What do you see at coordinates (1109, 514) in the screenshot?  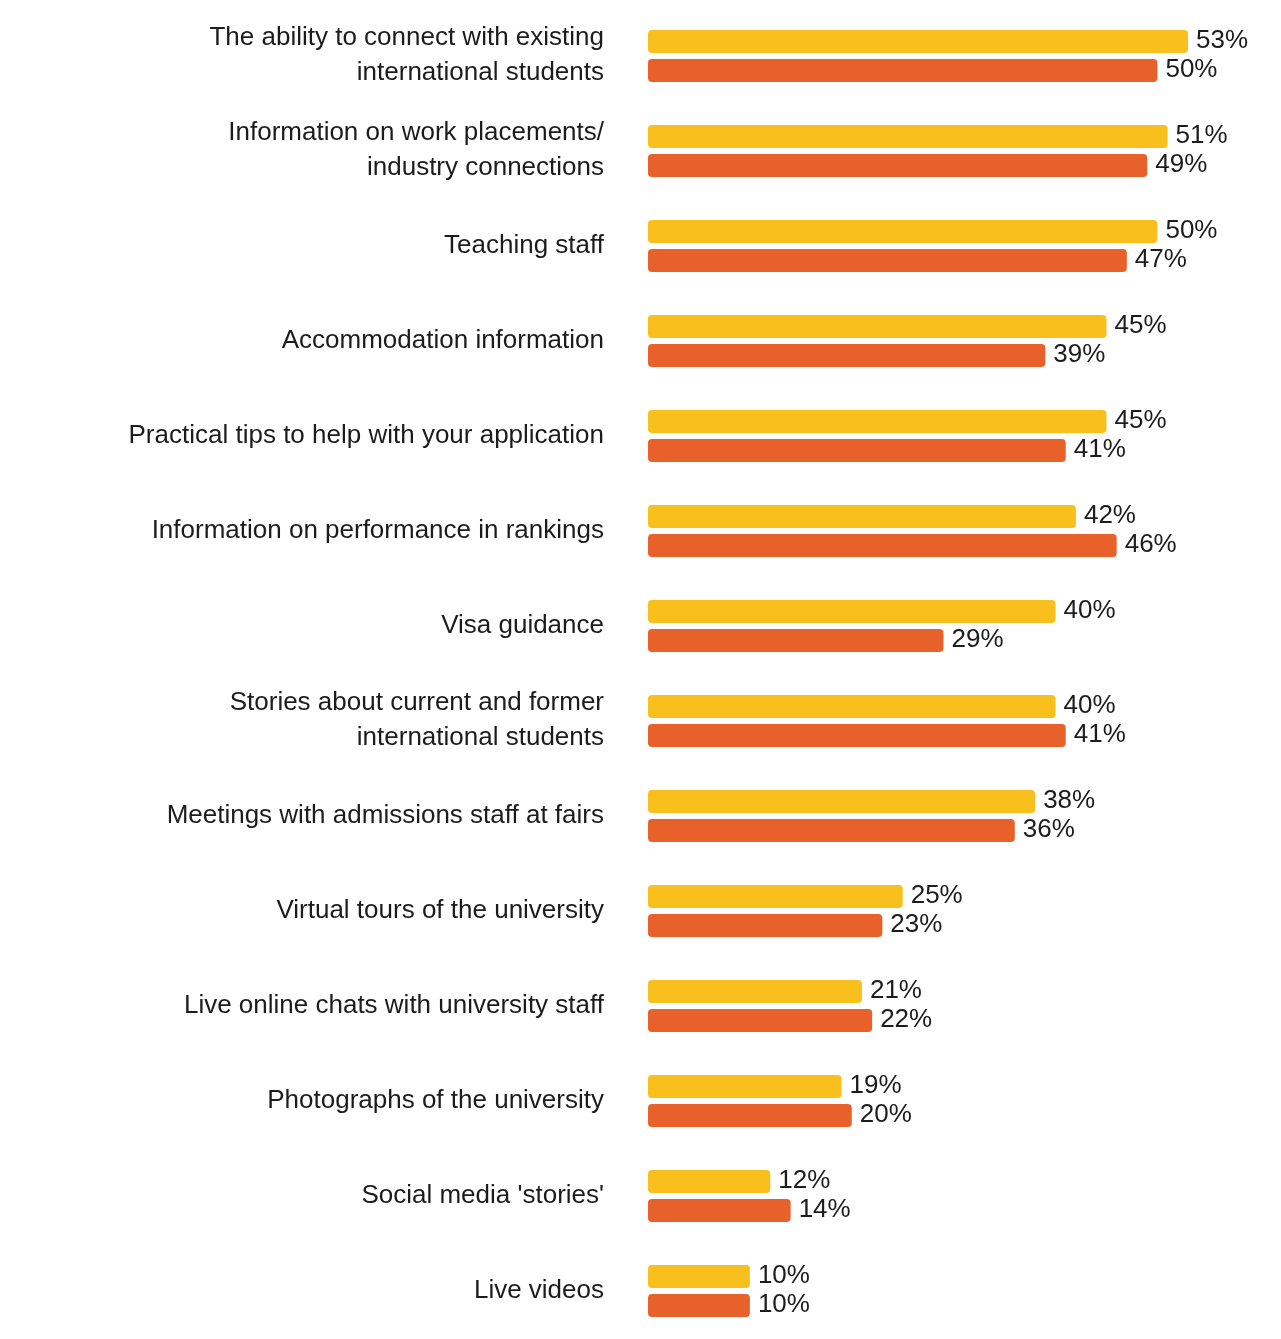 I see `data-label: 42%` at bounding box center [1109, 514].